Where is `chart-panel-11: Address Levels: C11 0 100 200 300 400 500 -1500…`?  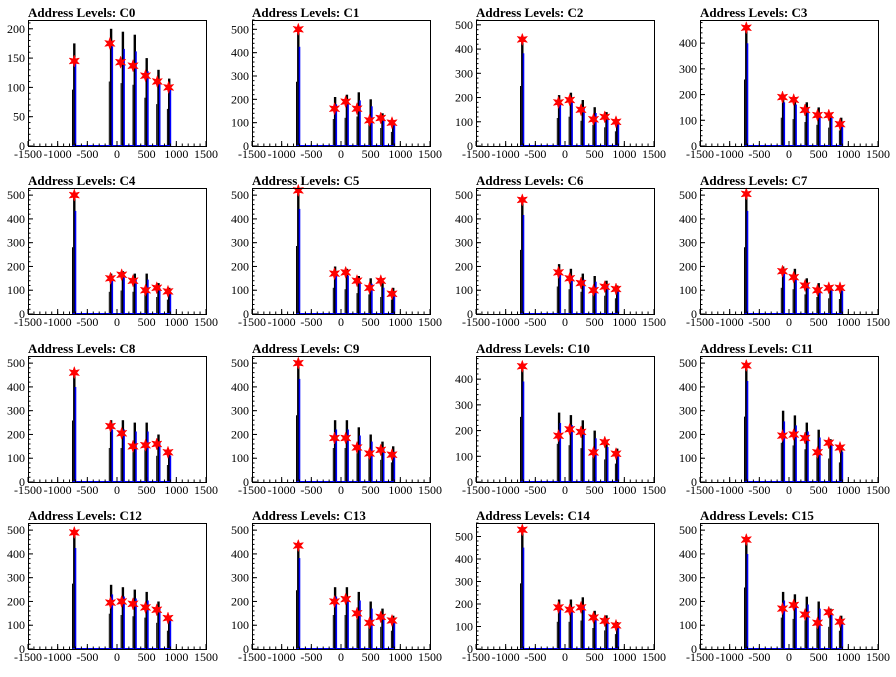 chart-panel-11: Address Levels: C11 0 100 200 300 400 500 -1500… is located at coordinates (784, 419).